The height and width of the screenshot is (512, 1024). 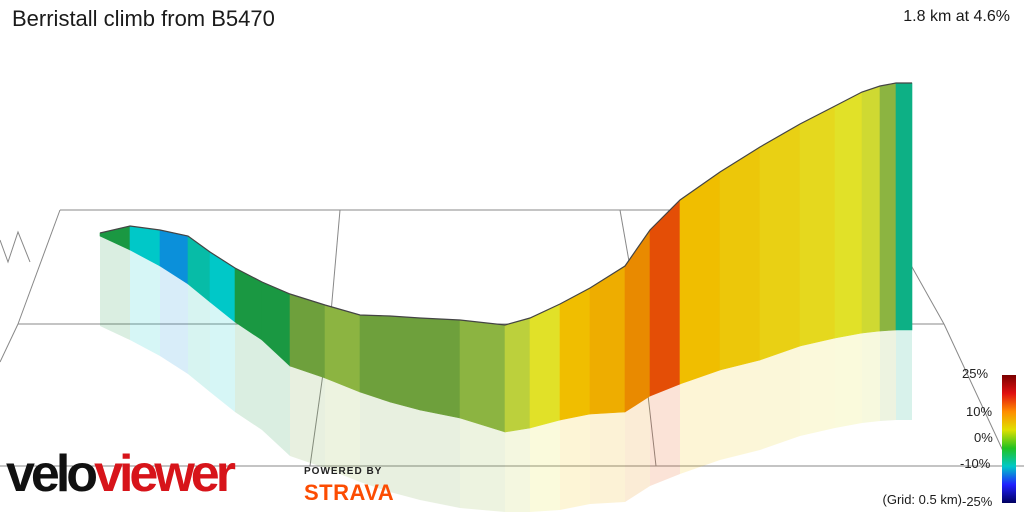 I want to click on scale-label-neg25: -25%, so click(x=977, y=501).